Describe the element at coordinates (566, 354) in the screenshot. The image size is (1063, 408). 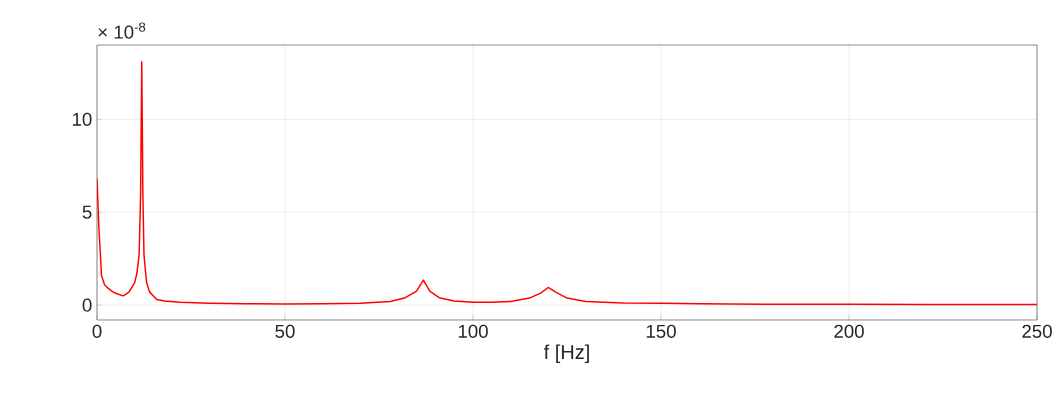
I see `x-axis-title: f [Hz]` at that location.